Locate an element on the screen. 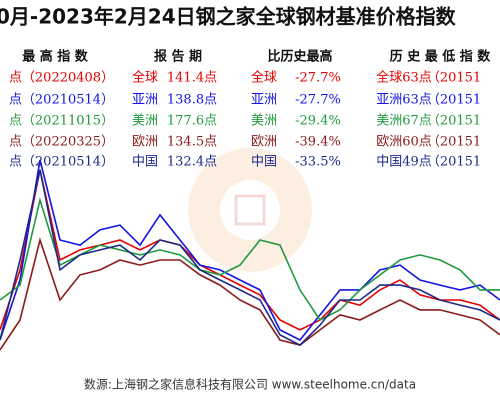  table-cell: 中国49点 is located at coordinates (404, 162).